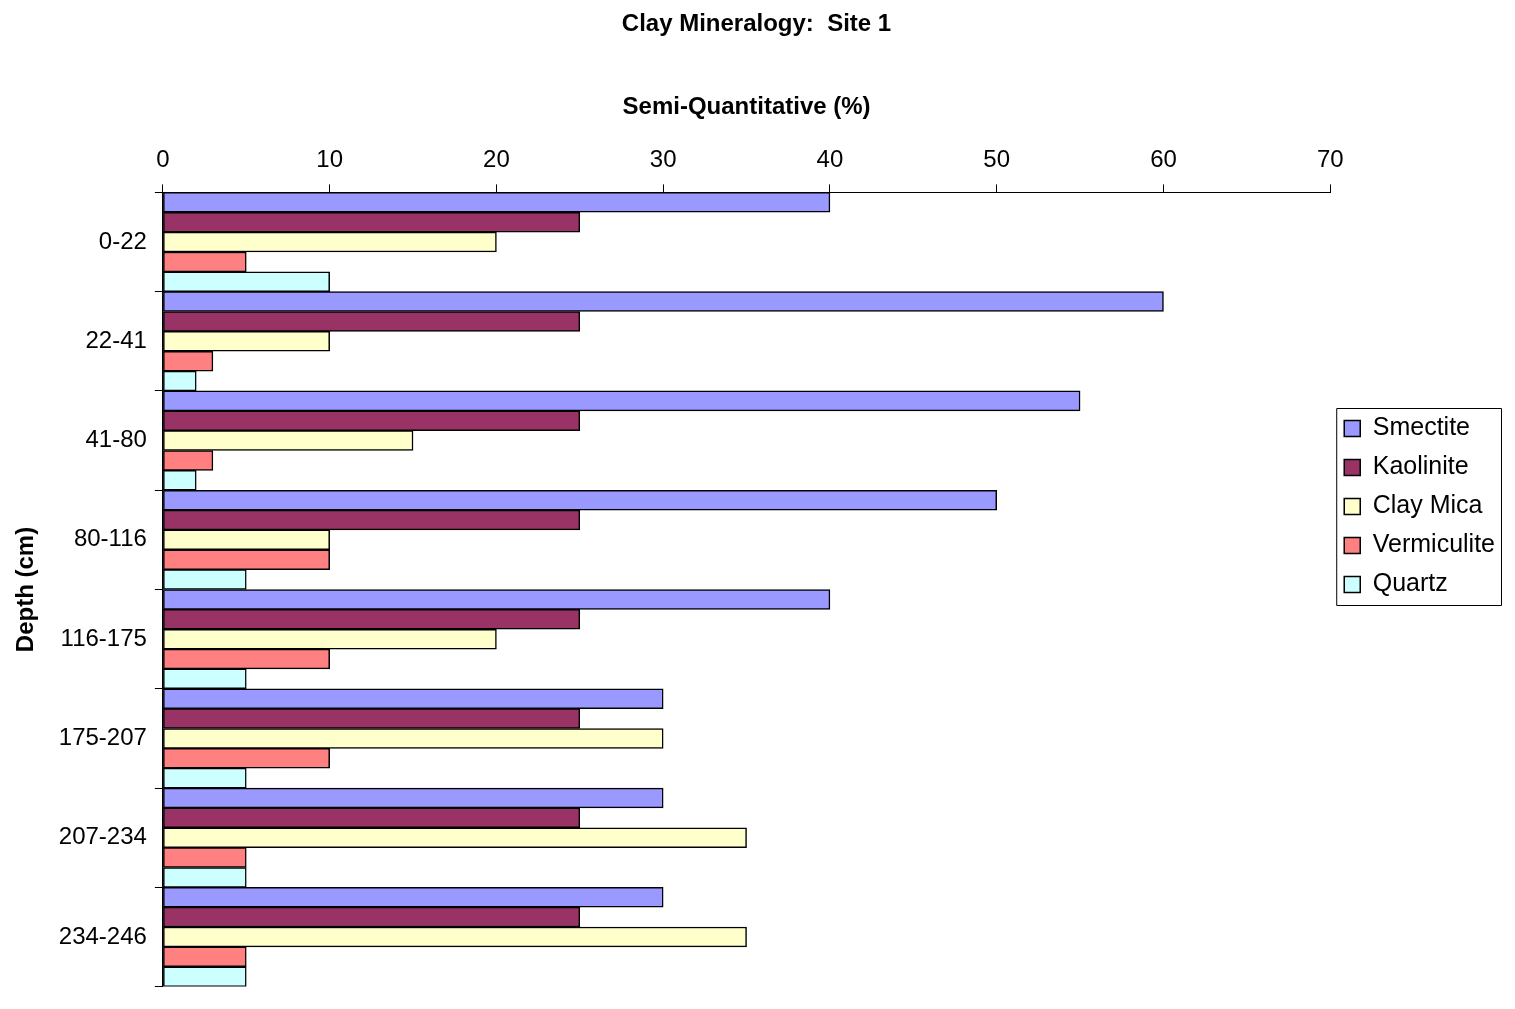  I want to click on y-tick-label: 116-175, so click(103, 637).